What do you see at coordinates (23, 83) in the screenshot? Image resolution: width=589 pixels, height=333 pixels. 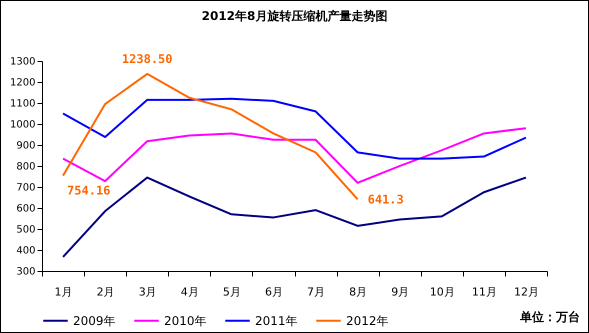 I see `y-tick-label: 1200` at bounding box center [23, 83].